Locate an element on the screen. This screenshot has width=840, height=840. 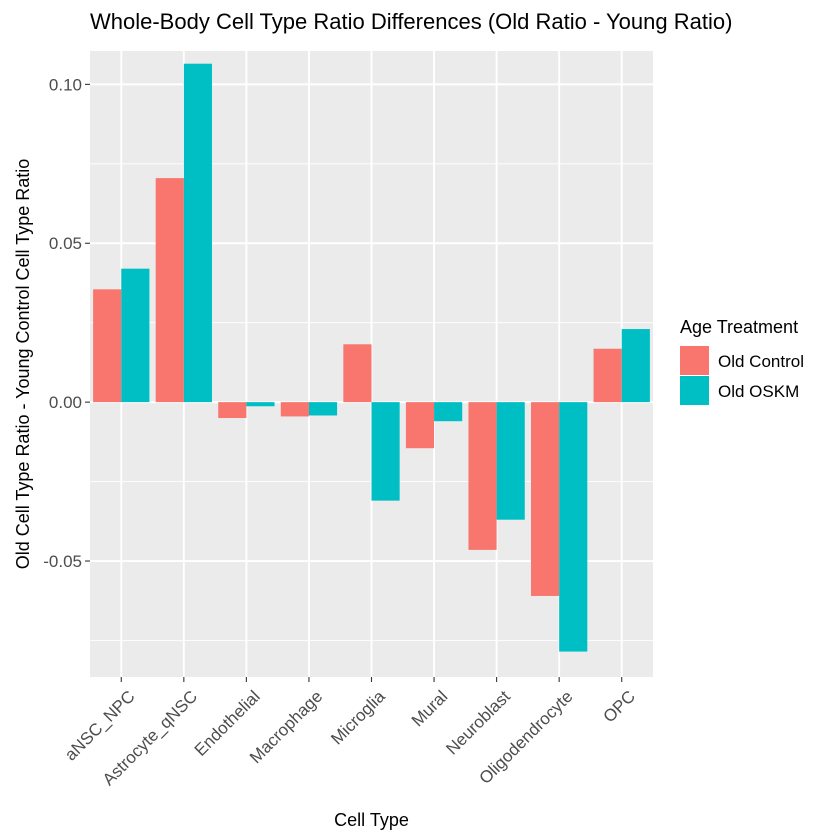
bar-old-control-astrocyte-qnsc is located at coordinates (169, 290).